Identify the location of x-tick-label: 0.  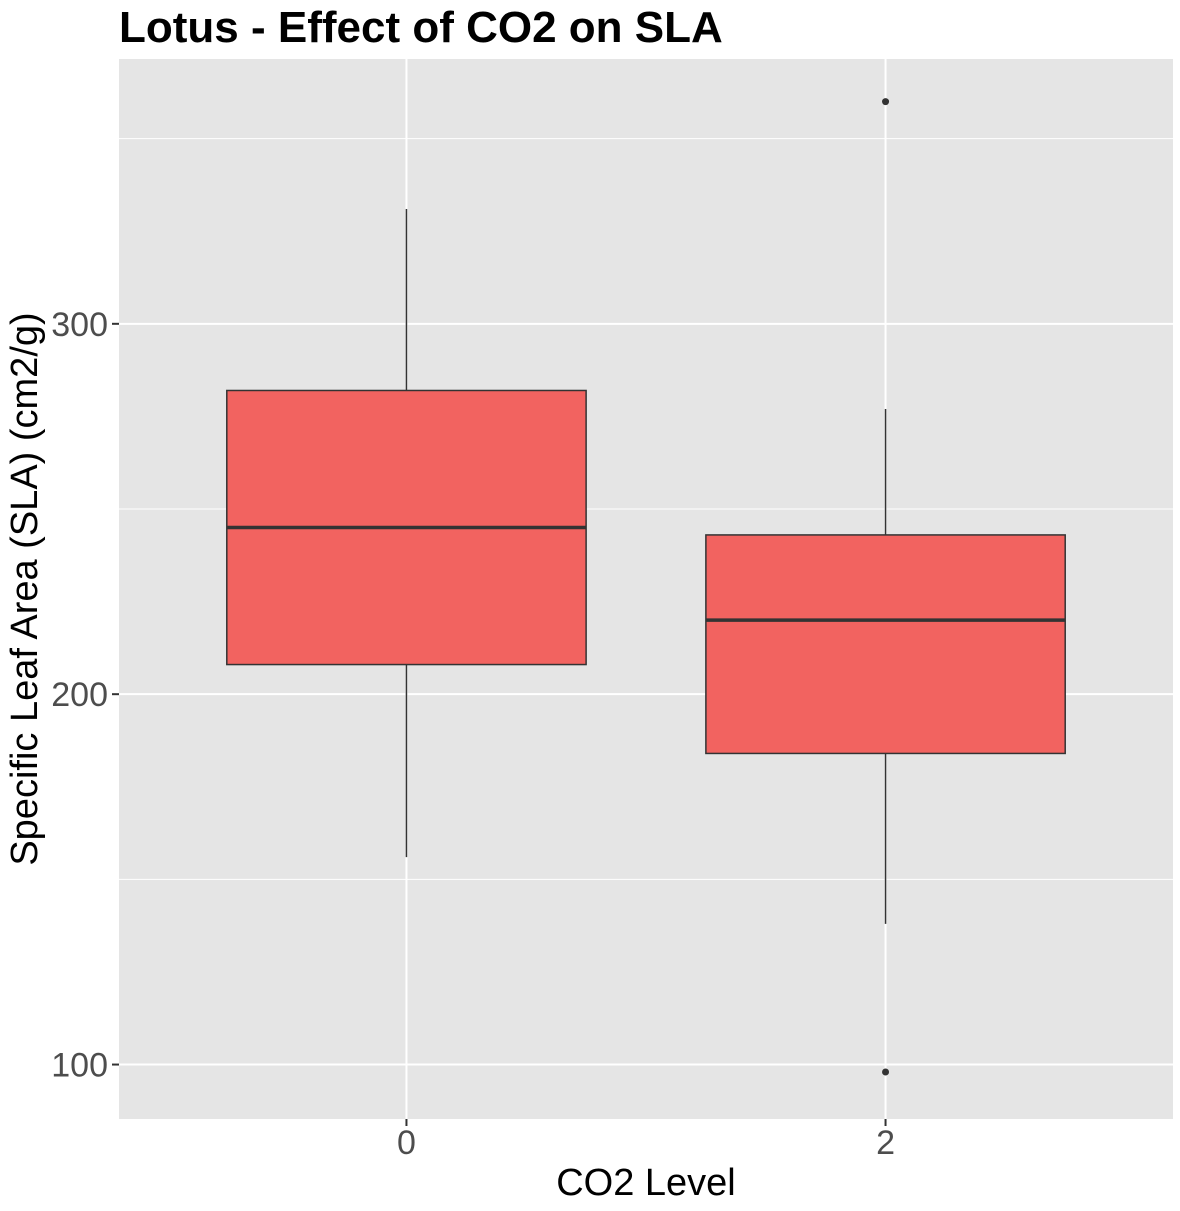
(406, 1143).